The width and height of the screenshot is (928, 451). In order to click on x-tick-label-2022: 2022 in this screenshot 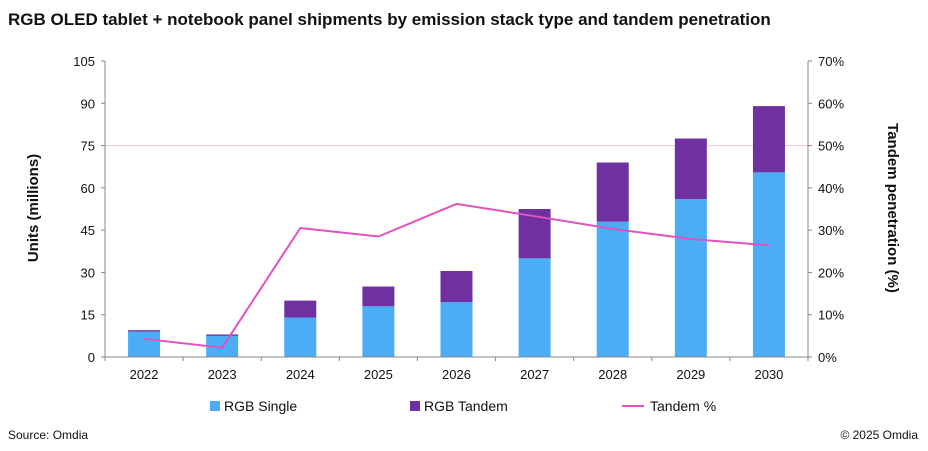, I will do `click(144, 374)`.